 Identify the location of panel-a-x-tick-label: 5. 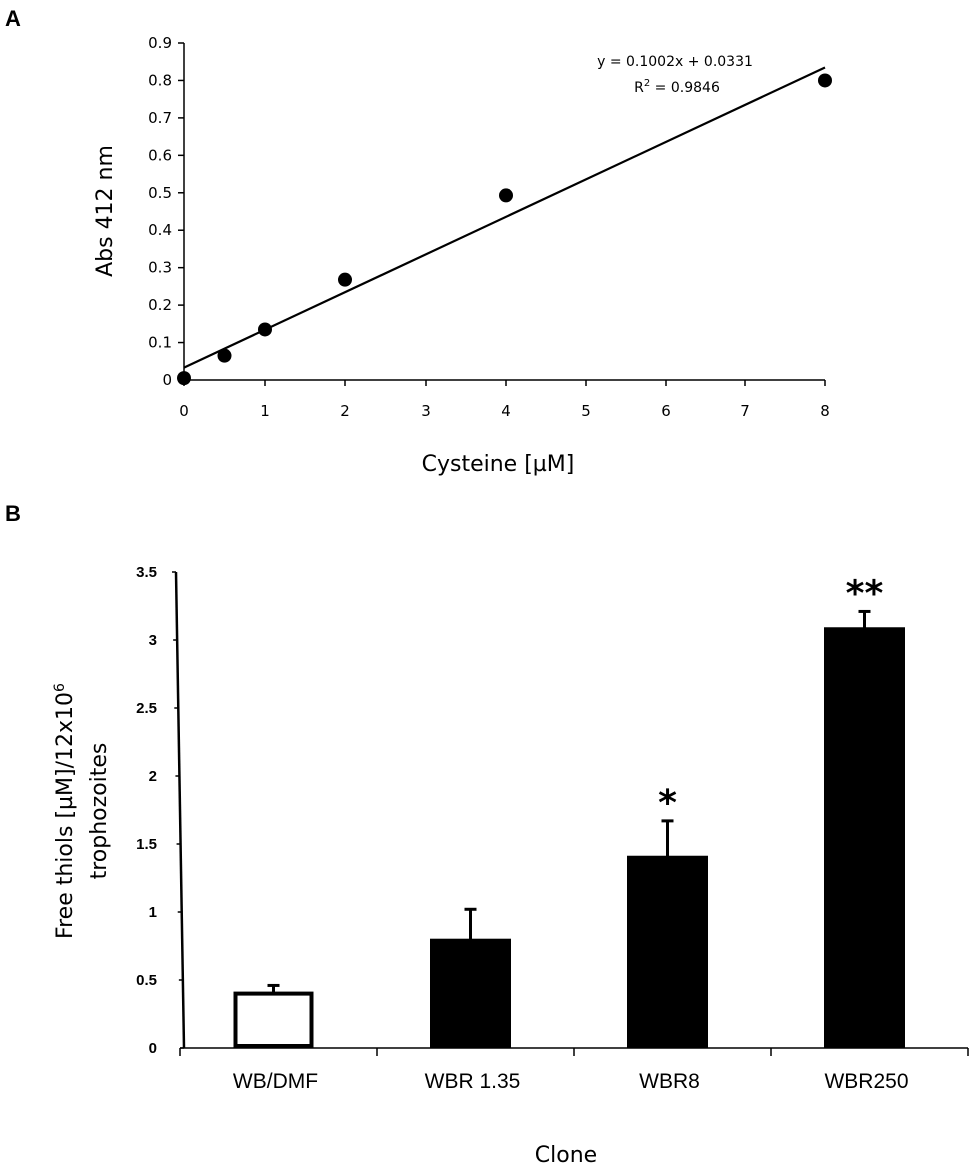
(586, 411).